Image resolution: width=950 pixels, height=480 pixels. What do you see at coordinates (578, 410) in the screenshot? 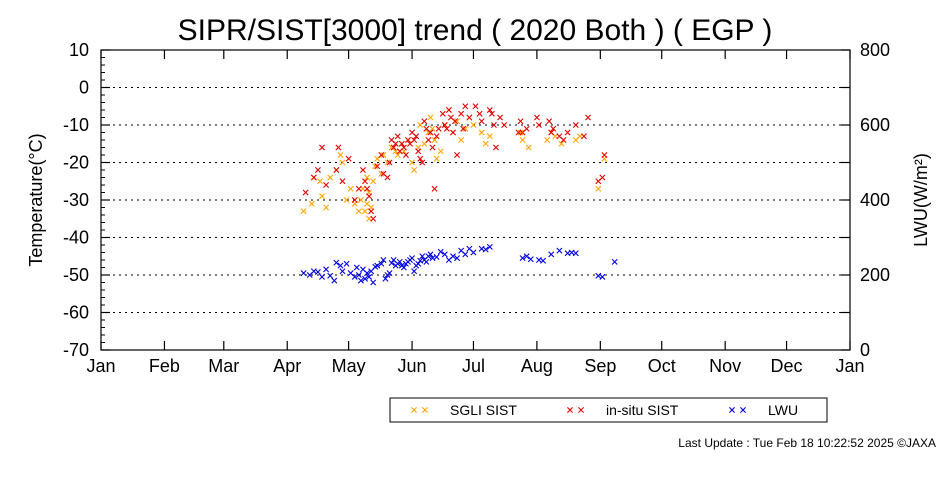
I see `legend-markers` at bounding box center [578, 410].